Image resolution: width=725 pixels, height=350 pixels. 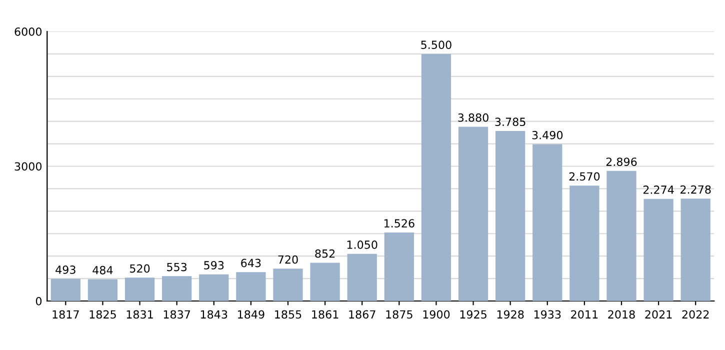 What do you see at coordinates (214, 265) in the screenshot?
I see `data-label: 593` at bounding box center [214, 265].